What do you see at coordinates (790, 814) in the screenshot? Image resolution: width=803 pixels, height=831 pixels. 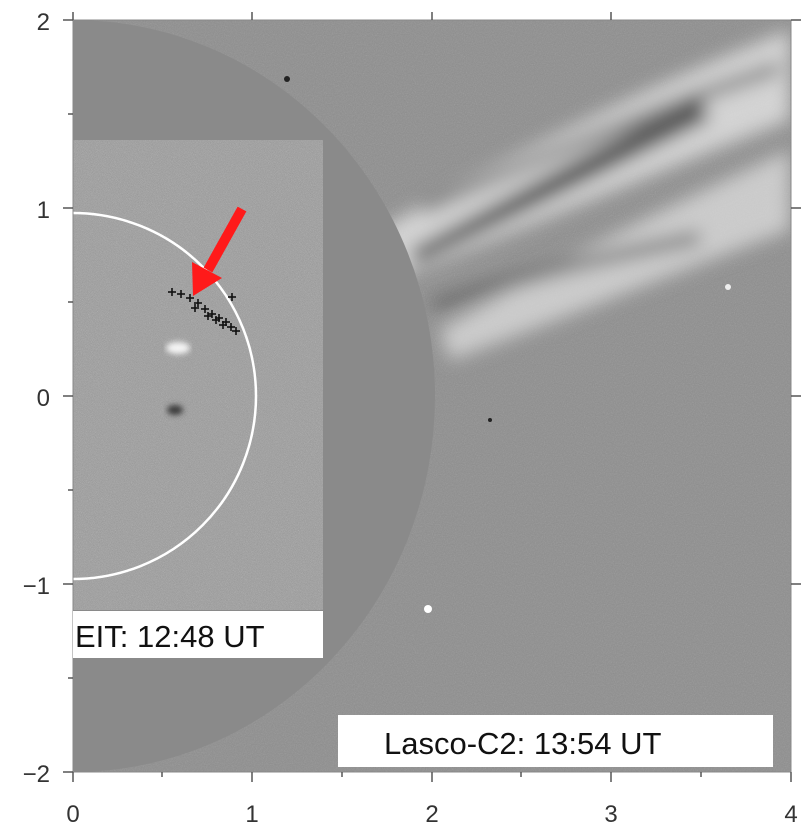 I see `x-tick-label: 4` at bounding box center [790, 814].